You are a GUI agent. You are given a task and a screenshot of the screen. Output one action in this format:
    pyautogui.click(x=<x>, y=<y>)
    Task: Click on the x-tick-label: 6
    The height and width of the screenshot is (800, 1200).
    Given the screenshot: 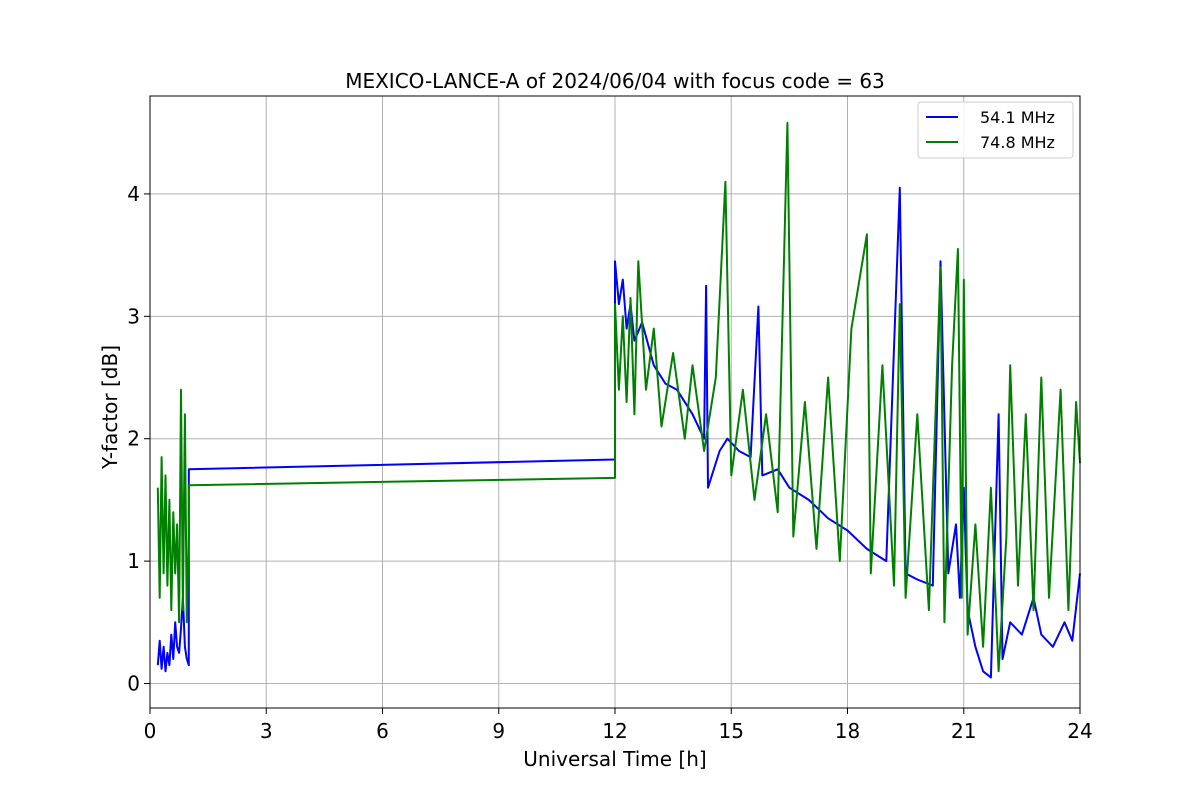 What is the action you would take?
    pyautogui.click(x=382, y=731)
    